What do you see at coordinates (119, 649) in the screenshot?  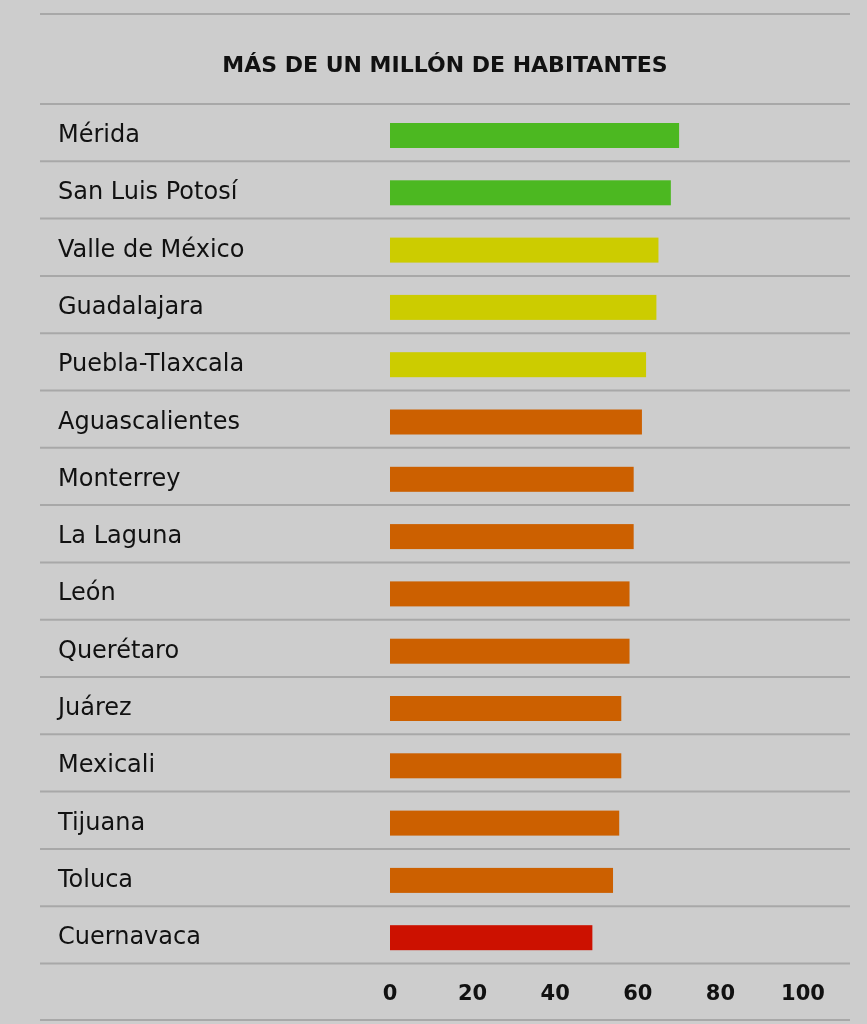 I see `y-tick-label: Querétaro` at bounding box center [119, 649].